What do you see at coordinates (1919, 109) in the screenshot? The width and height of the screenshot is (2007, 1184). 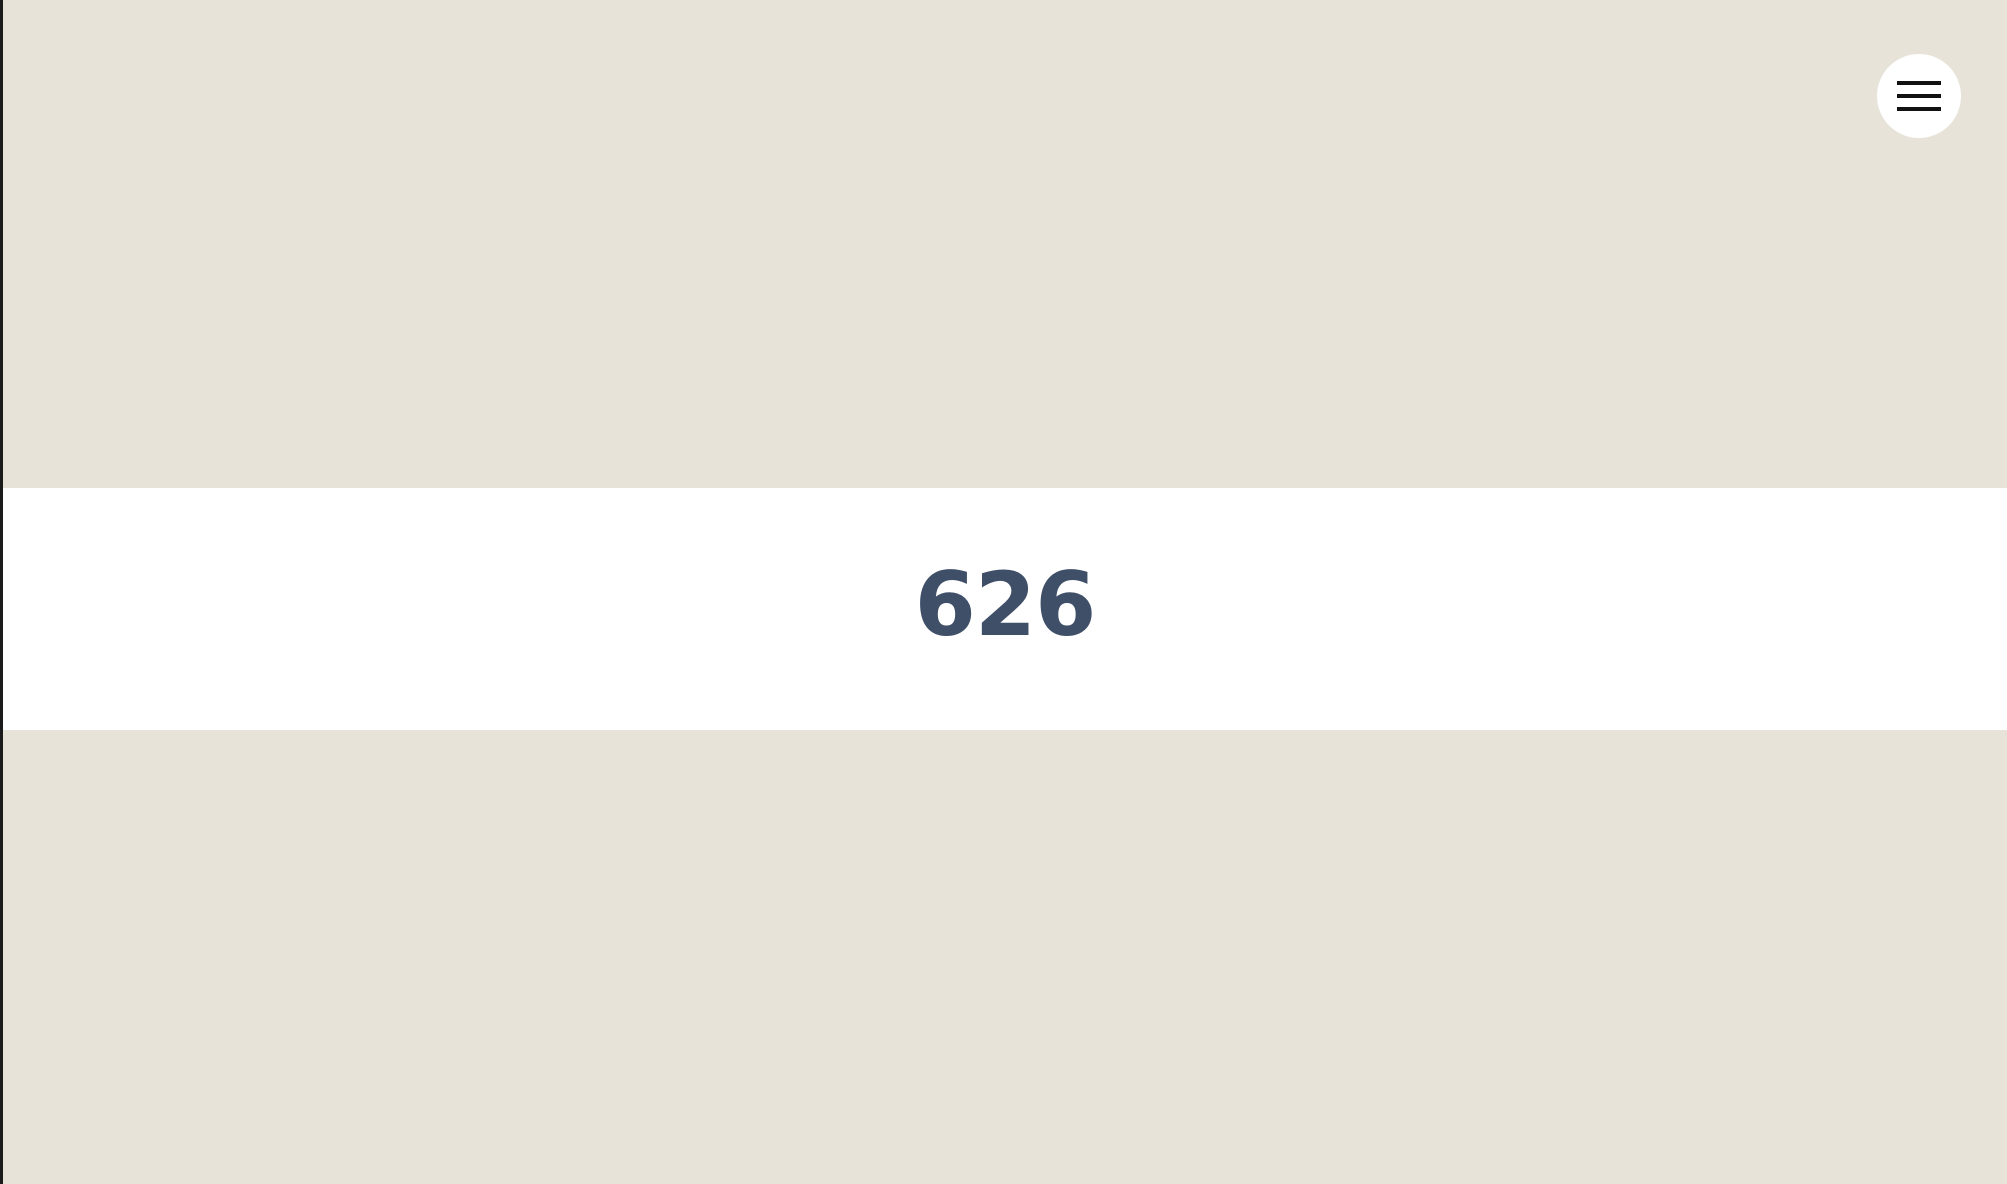 I see `menu-icon-line-bottom` at bounding box center [1919, 109].